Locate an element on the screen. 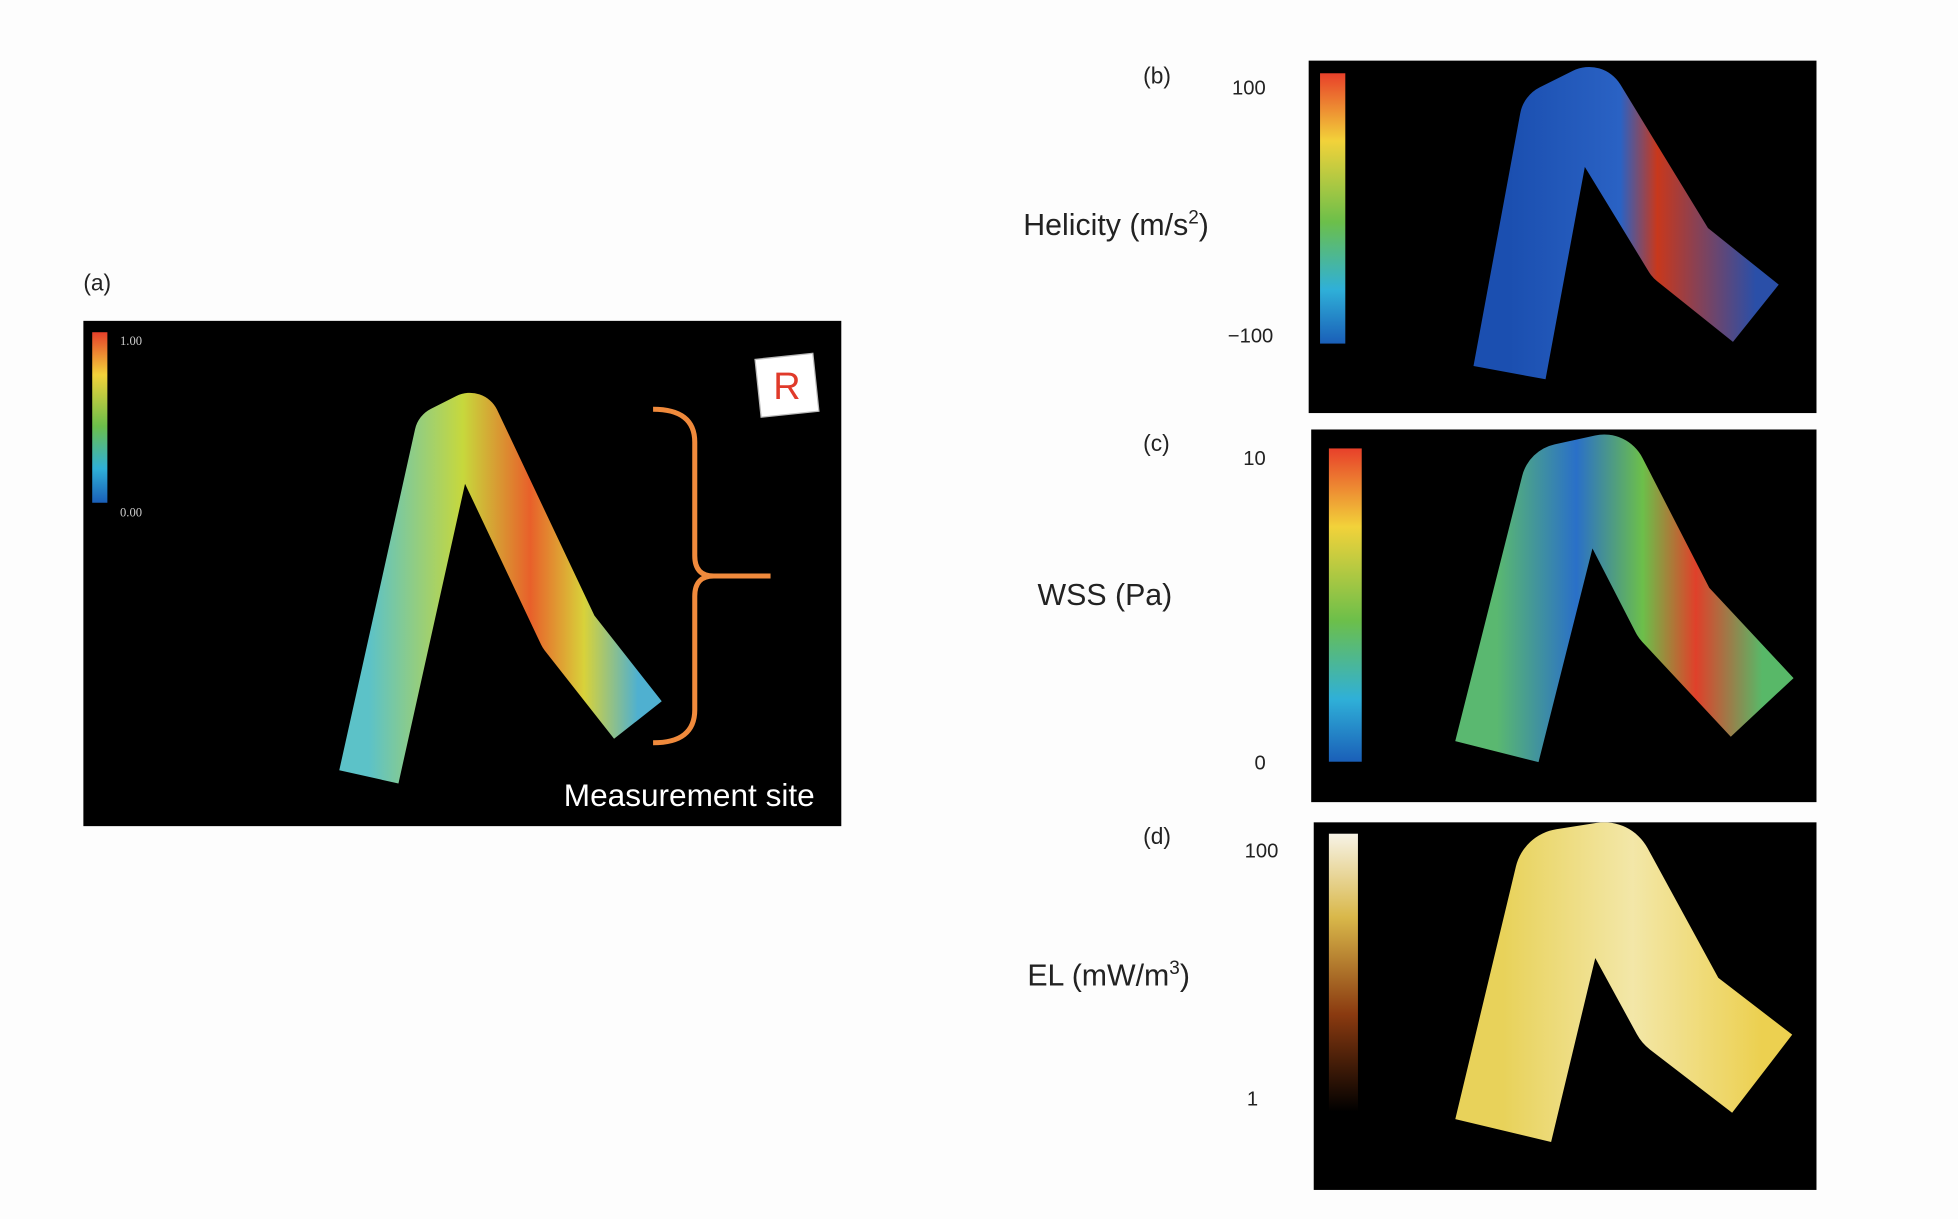 The height and width of the screenshot is (1219, 1958). colorbar-label: 10 is located at coordinates (1254, 459).